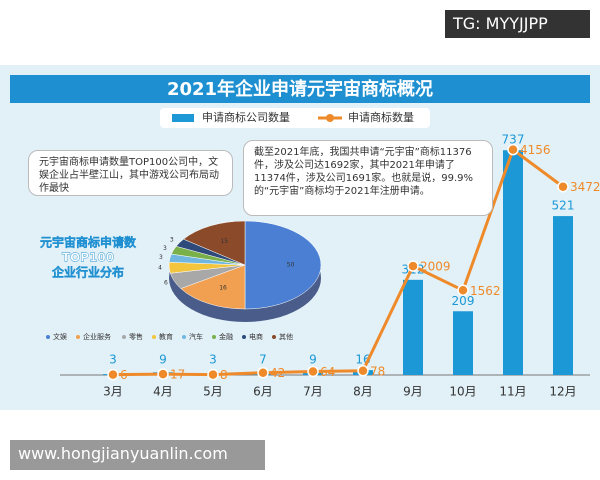  I want to click on pie-legend-label: 汽车, so click(196, 336).